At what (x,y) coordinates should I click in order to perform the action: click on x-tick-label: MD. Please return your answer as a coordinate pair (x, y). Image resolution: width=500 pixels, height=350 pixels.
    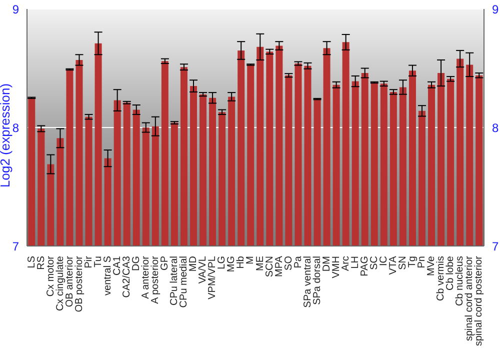
    Looking at the image, I should click on (194, 264).